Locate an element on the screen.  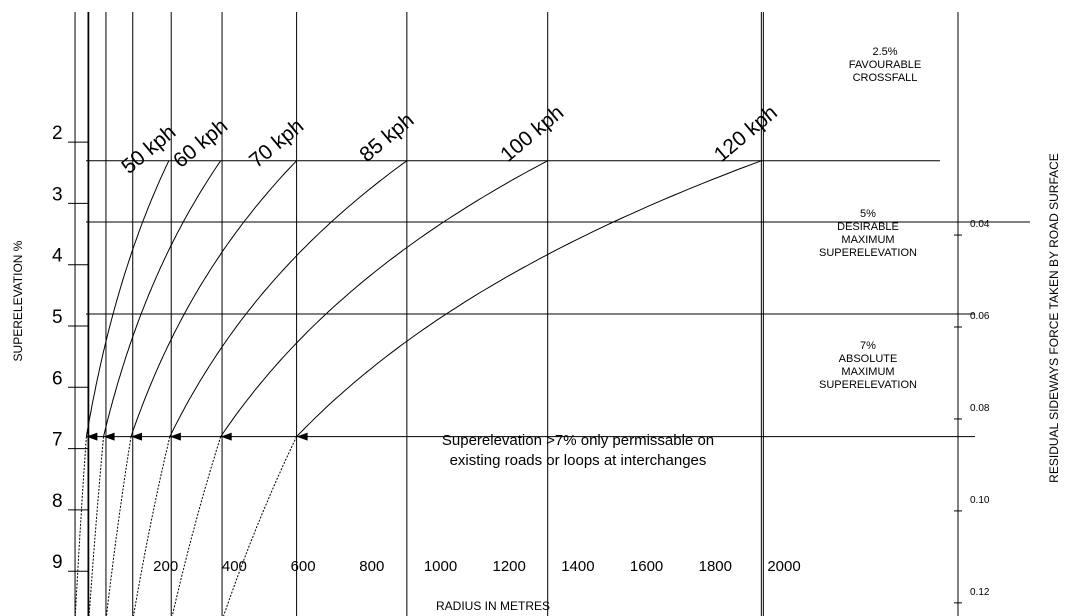
annotation-favourable: 2.5% FAVOURABLE CROSSFALL is located at coordinates (885, 65).